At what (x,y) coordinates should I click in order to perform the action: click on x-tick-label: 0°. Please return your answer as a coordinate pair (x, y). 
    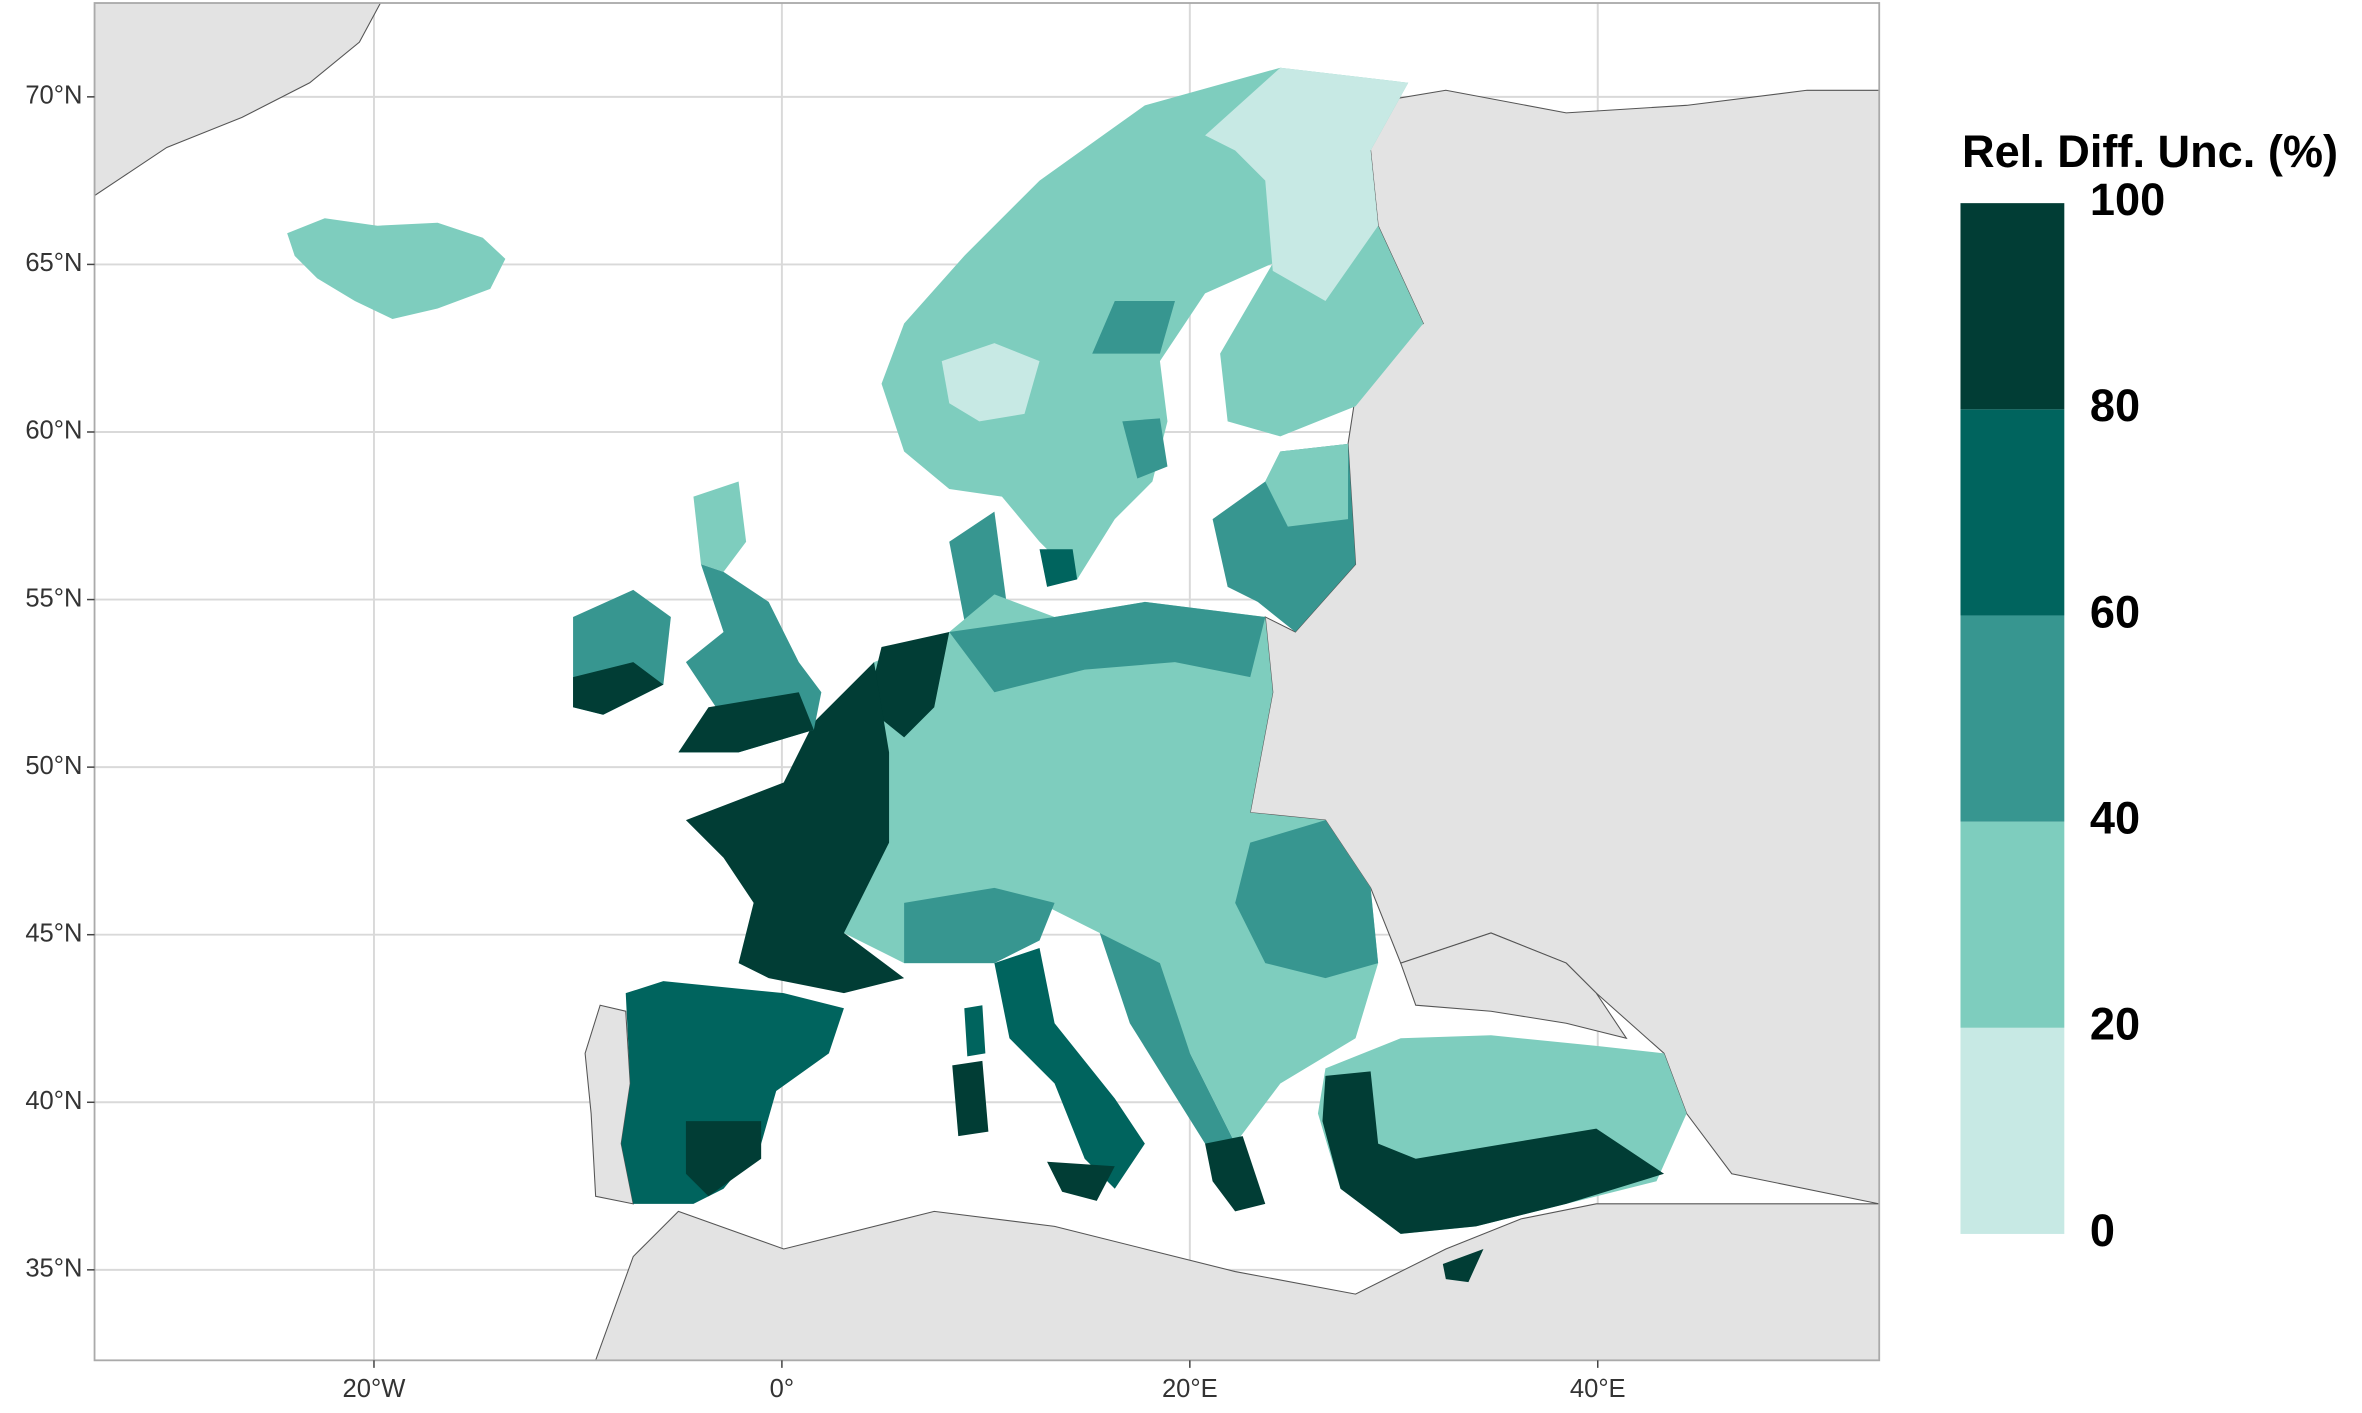
    Looking at the image, I should click on (782, 1389).